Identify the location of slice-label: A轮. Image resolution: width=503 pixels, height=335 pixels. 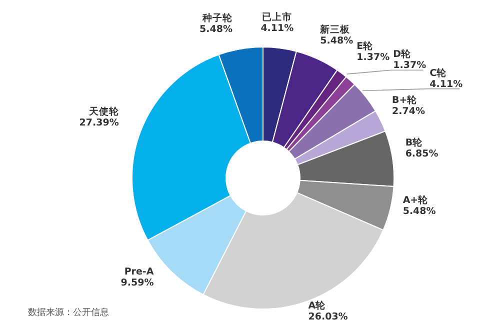
(317, 305).